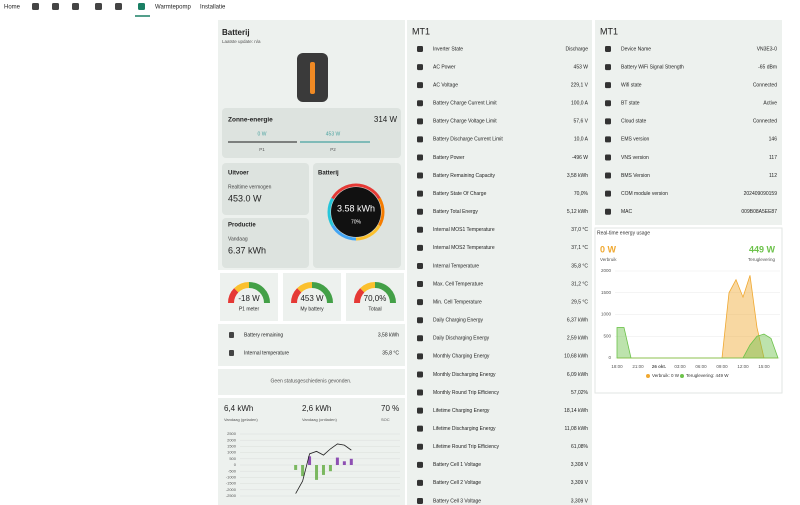 The image size is (800, 505). Describe the element at coordinates (466, 447) in the screenshot. I see `row-label: Lifetime Round Trip Efficiency` at that location.